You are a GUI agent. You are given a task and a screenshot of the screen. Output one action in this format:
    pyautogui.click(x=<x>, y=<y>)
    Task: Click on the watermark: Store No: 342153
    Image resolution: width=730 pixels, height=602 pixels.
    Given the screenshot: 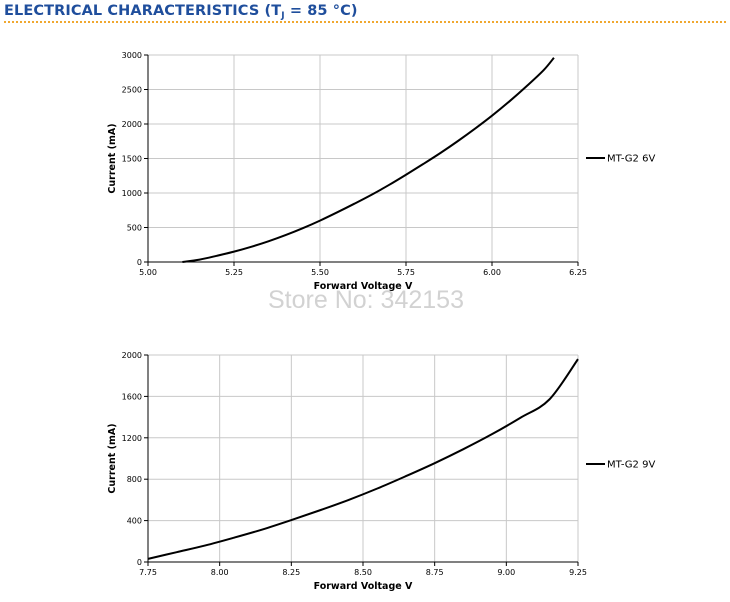 What is the action you would take?
    pyautogui.click(x=366, y=300)
    